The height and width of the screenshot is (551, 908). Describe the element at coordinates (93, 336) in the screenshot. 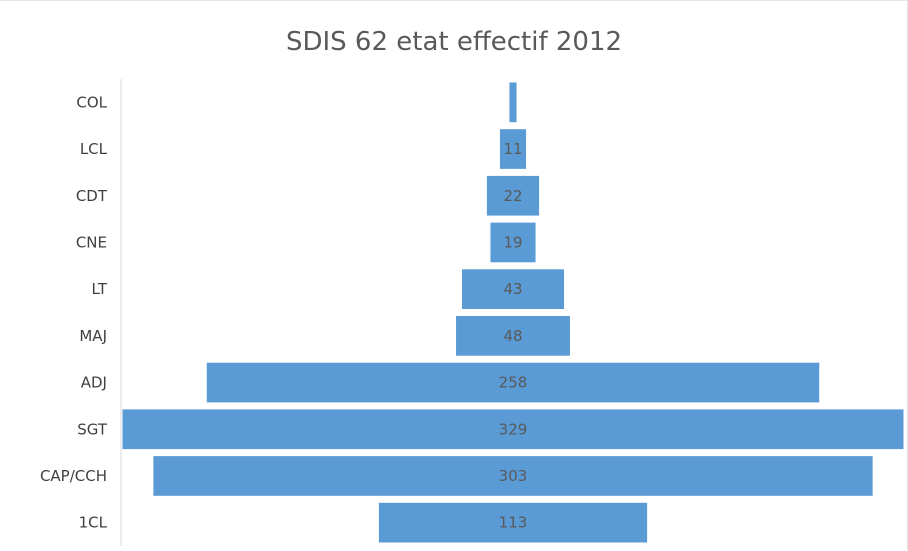

I see `category-label: MAJ` at that location.